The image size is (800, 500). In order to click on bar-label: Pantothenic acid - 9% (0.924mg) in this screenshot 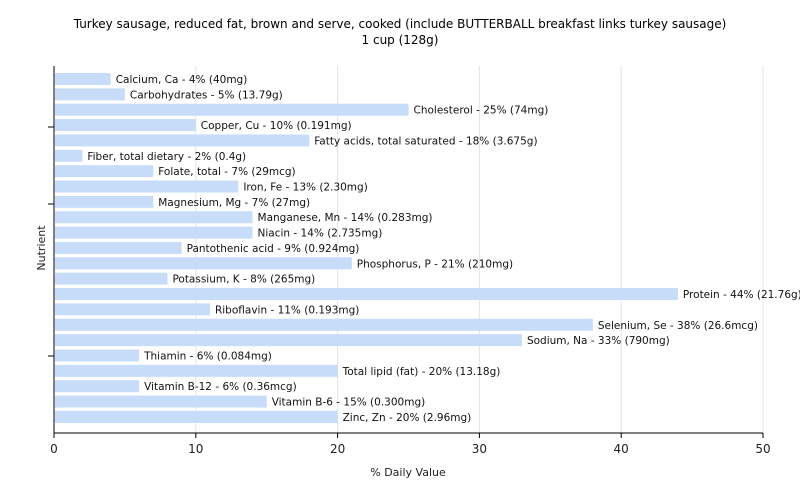, I will do `click(273, 249)`.